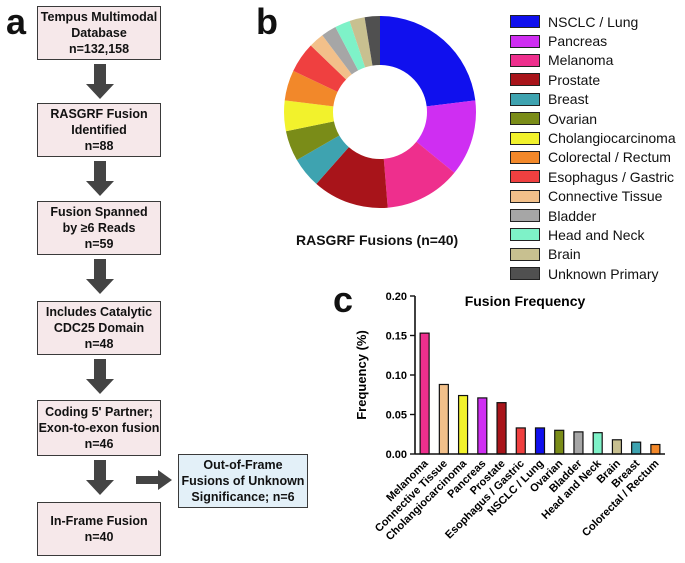 The width and height of the screenshot is (685, 563). I want to click on flow-step-line: In-Frame Fusion, so click(99, 521).